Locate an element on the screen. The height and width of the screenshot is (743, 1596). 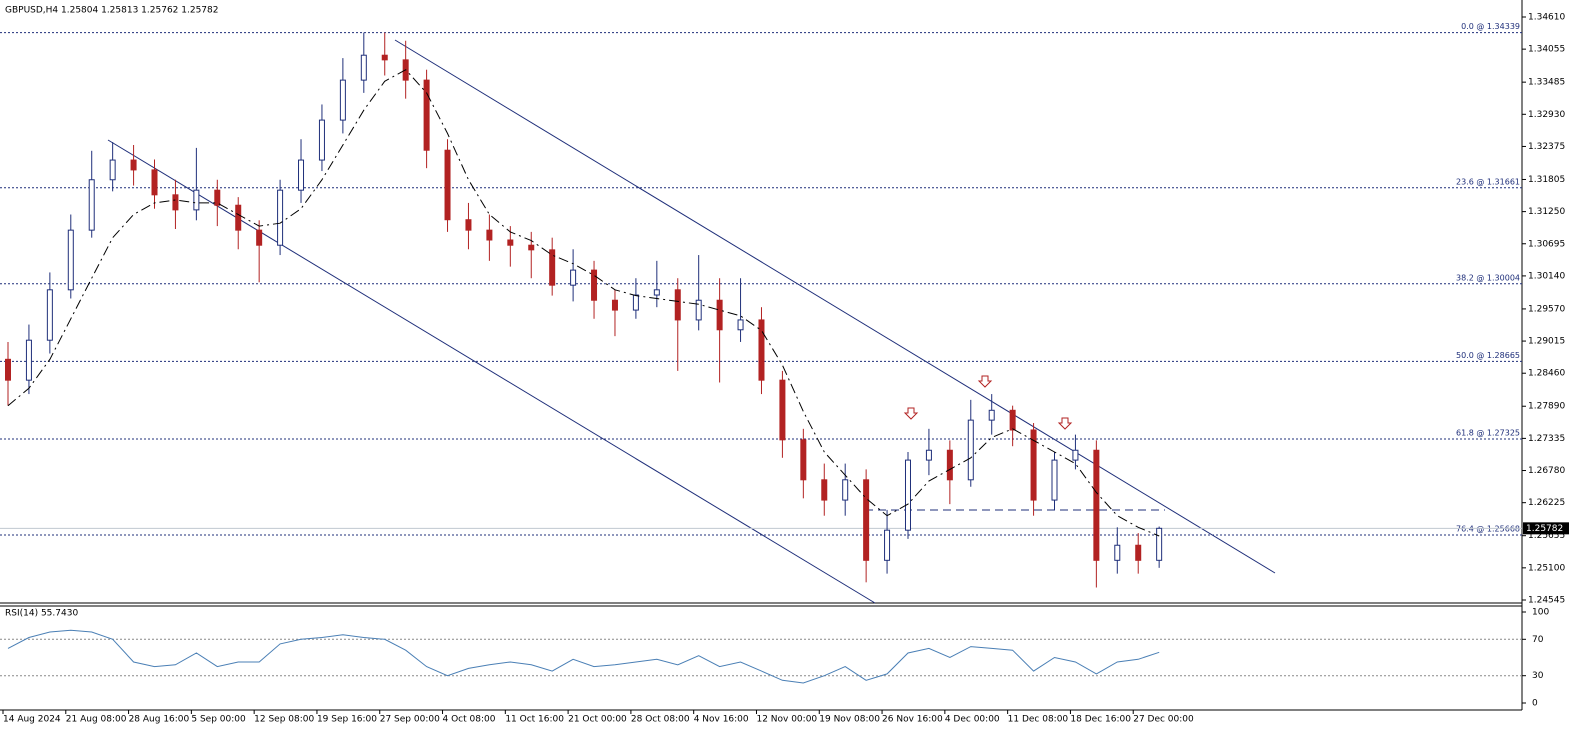
y-tick-label: 1.25655 is located at coordinates (1546, 536).